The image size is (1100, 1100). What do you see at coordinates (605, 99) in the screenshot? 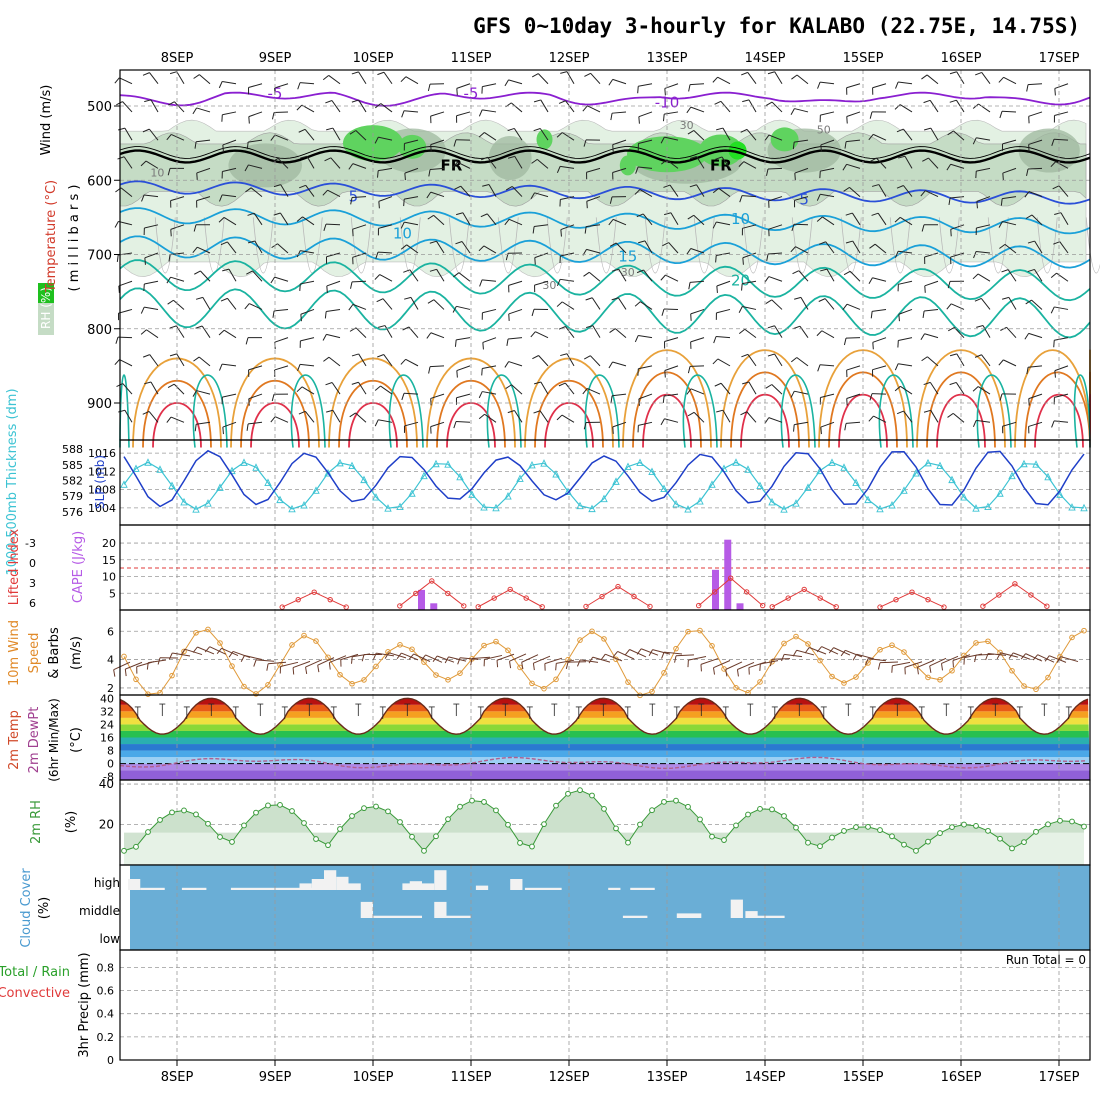
I see `temp-contour--5` at bounding box center [605, 99].